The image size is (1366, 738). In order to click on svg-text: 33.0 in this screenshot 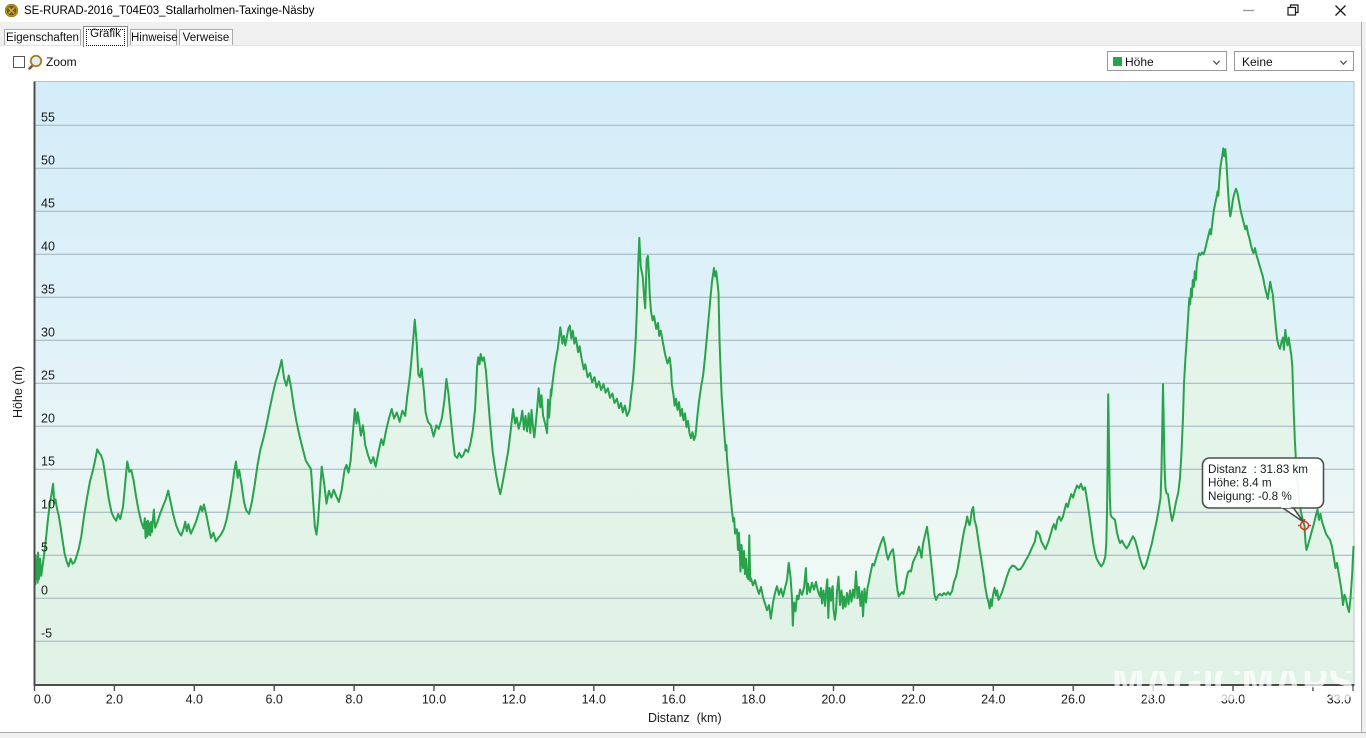, I will do `click(1339, 700)`.